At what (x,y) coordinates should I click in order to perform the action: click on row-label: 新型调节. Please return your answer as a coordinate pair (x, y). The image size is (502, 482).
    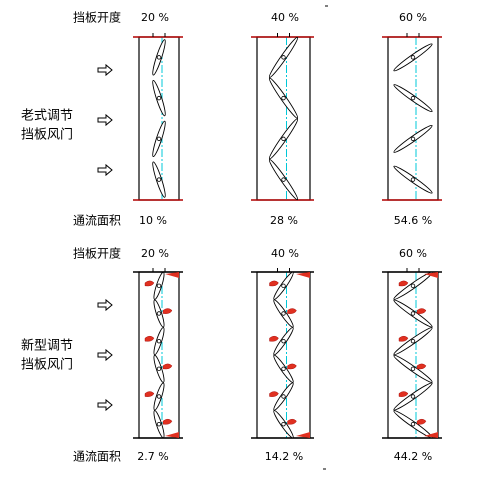
    Looking at the image, I should click on (47, 346).